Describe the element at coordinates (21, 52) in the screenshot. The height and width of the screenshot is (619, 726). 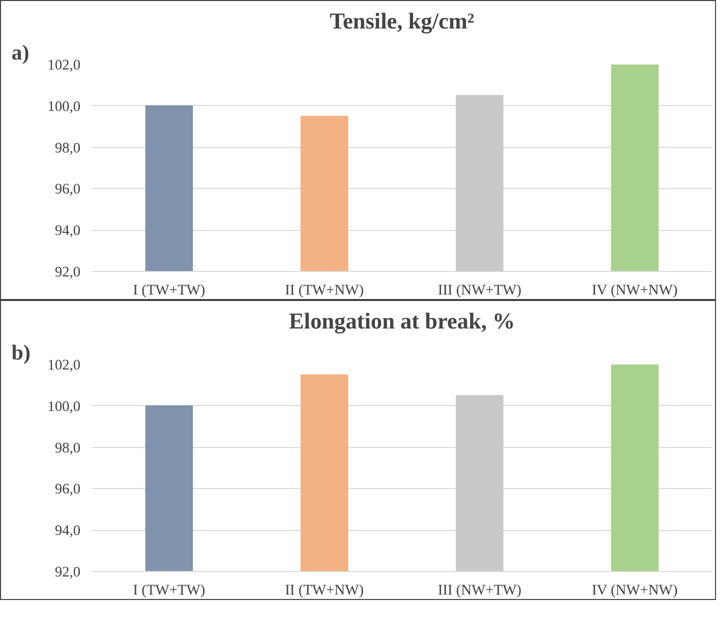
I see `text: a)` at that location.